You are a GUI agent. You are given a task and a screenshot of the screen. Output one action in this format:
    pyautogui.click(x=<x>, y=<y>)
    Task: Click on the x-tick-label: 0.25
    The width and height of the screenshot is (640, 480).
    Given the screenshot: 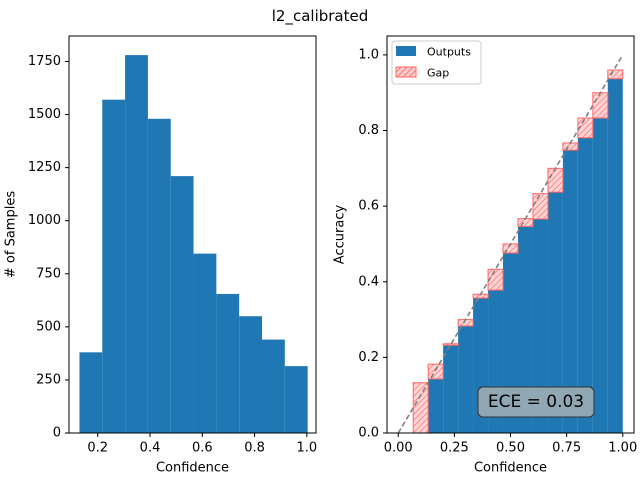 What is the action you would take?
    pyautogui.click(x=454, y=448)
    